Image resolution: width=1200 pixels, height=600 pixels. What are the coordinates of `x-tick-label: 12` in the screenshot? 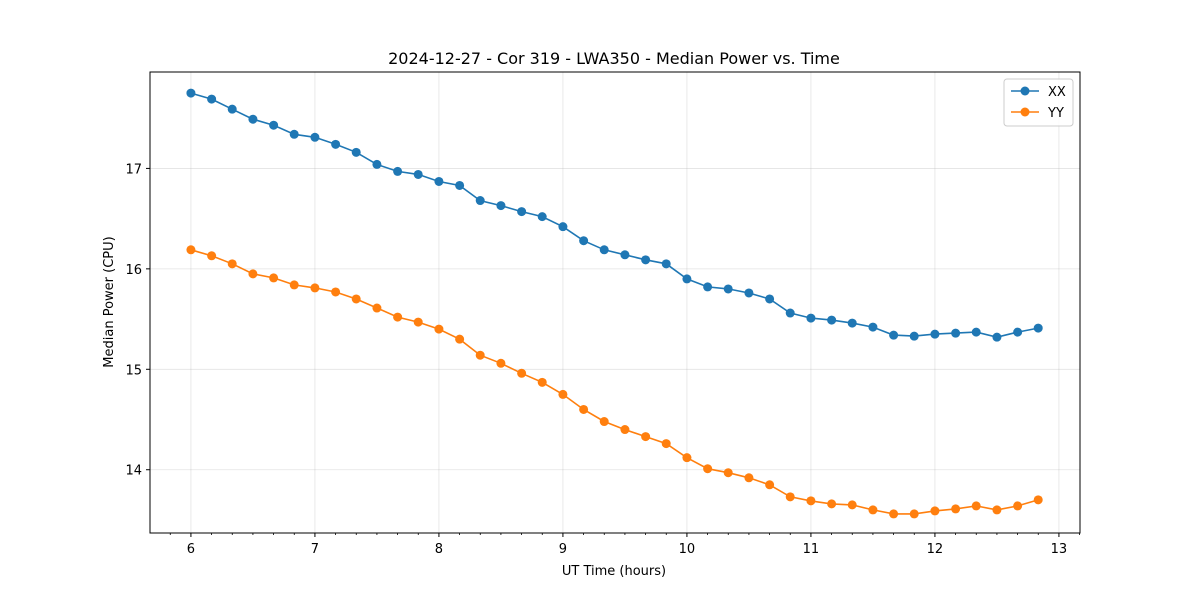 It's located at (935, 549).